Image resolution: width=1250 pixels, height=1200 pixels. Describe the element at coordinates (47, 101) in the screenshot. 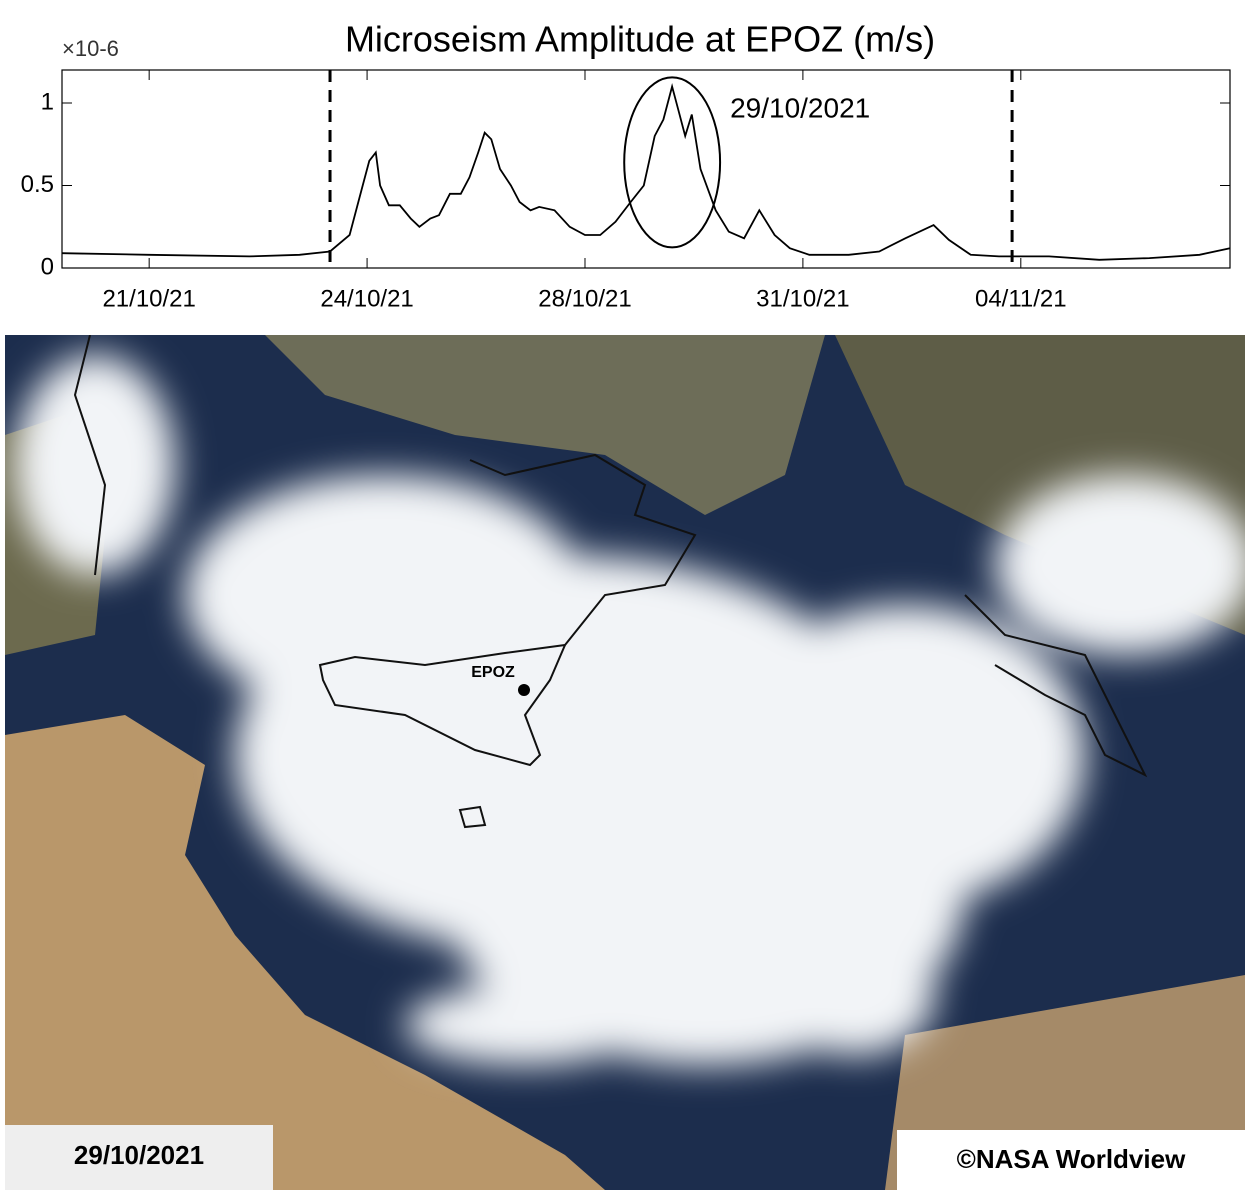

I see `y-tick-label: 1` at that location.